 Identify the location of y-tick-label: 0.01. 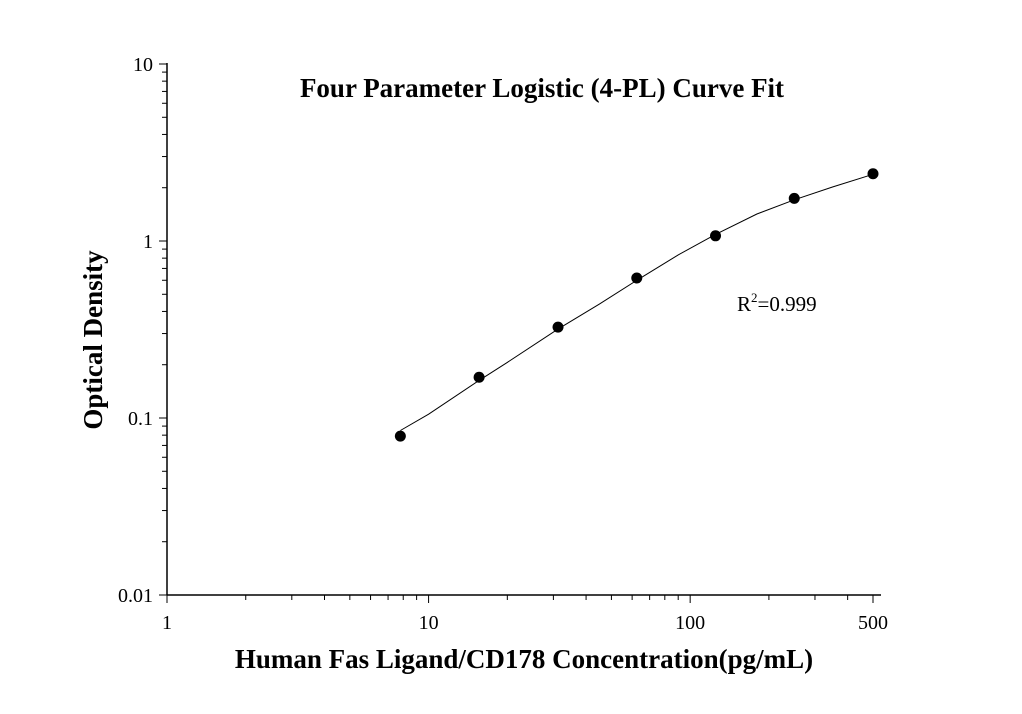
(135, 596).